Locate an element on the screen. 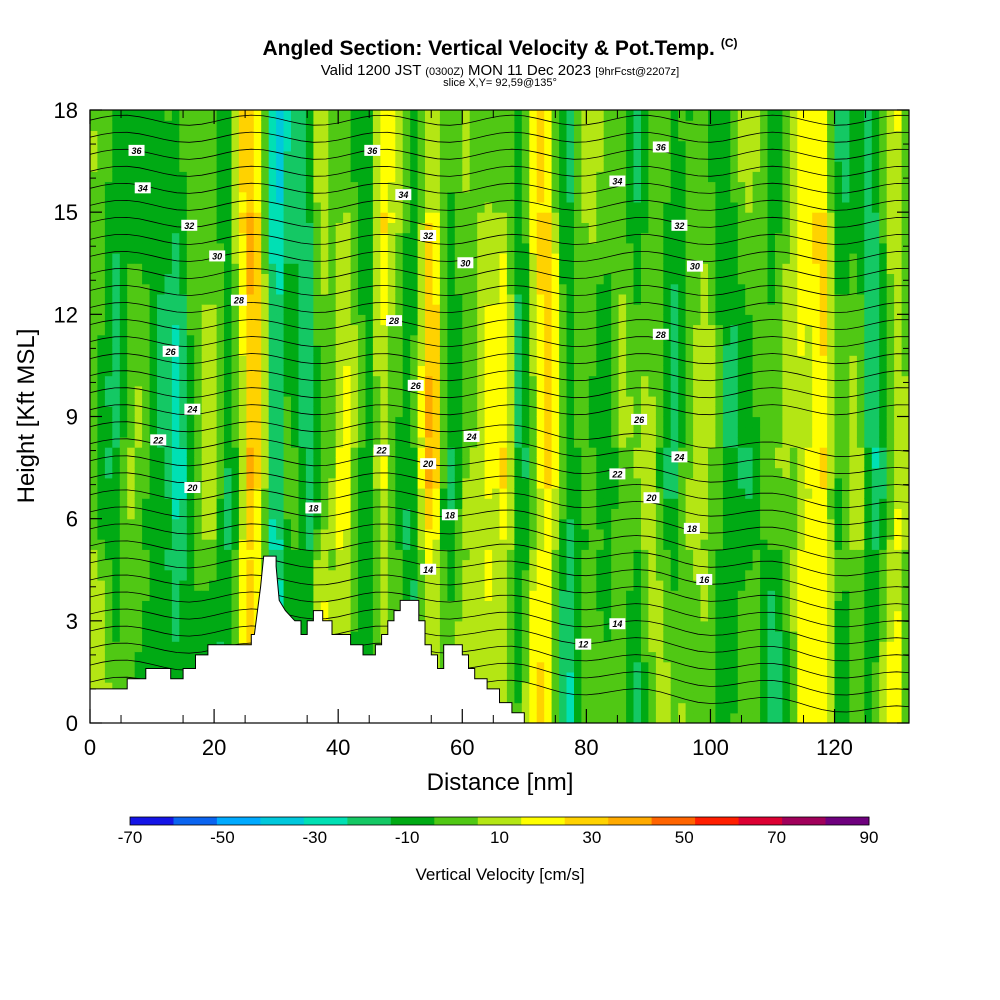 The image size is (1000, 1000). subtitle-valid: Valid 1200 JST is located at coordinates (371, 70).